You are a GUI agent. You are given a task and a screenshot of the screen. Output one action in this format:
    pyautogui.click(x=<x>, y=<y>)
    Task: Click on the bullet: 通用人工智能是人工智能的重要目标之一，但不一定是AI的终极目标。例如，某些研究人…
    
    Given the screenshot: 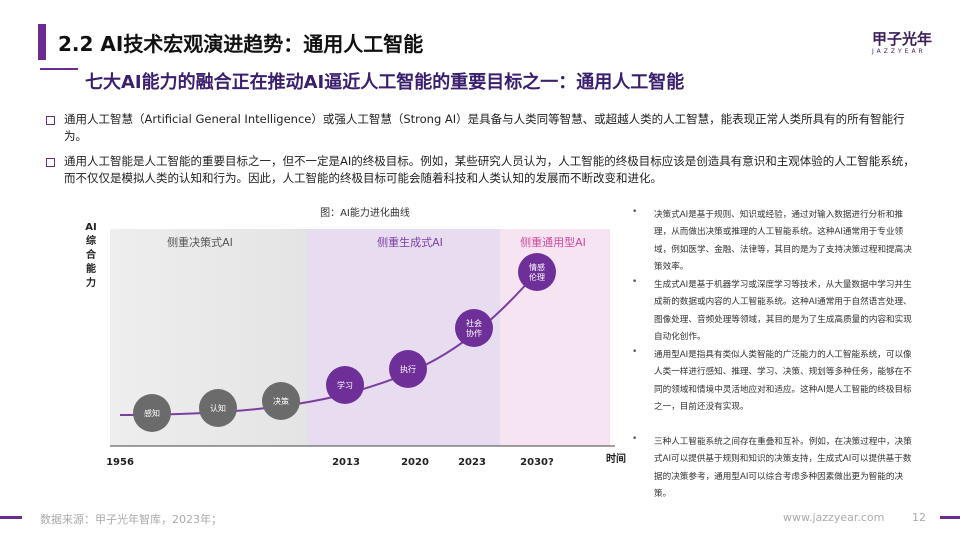 What is the action you would take?
    pyautogui.click(x=489, y=169)
    